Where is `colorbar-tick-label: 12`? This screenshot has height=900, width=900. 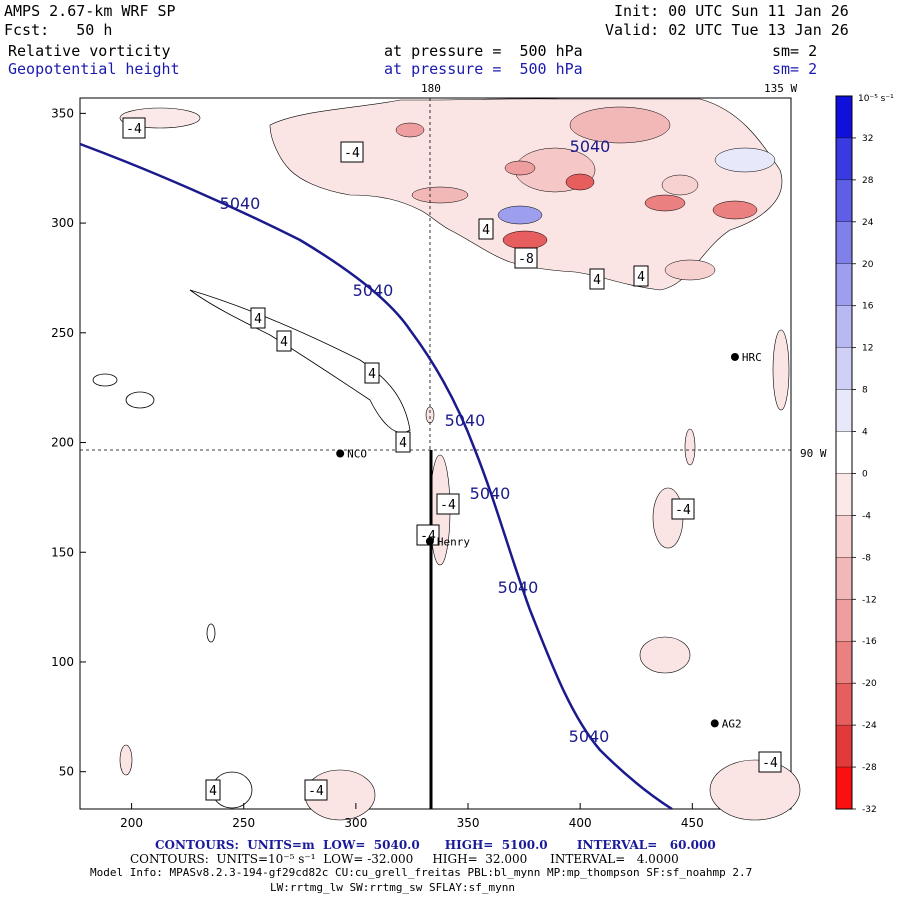
colorbar-tick-label: 12 is located at coordinates (867, 349).